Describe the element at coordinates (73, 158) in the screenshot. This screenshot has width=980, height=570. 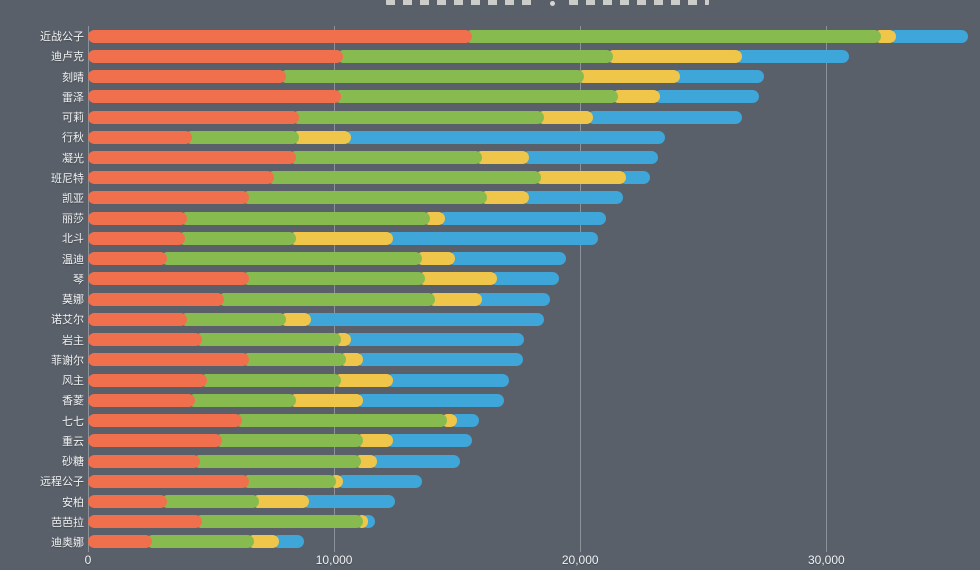
I see `category-label: 凝光` at that location.